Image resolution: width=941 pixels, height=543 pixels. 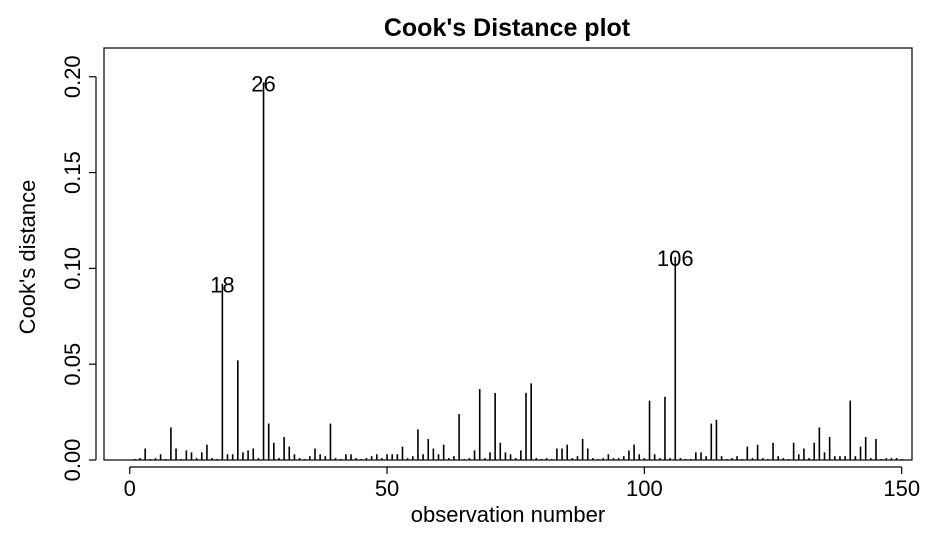 What do you see at coordinates (644, 488) in the screenshot?
I see `x-tick-label: 100` at bounding box center [644, 488].